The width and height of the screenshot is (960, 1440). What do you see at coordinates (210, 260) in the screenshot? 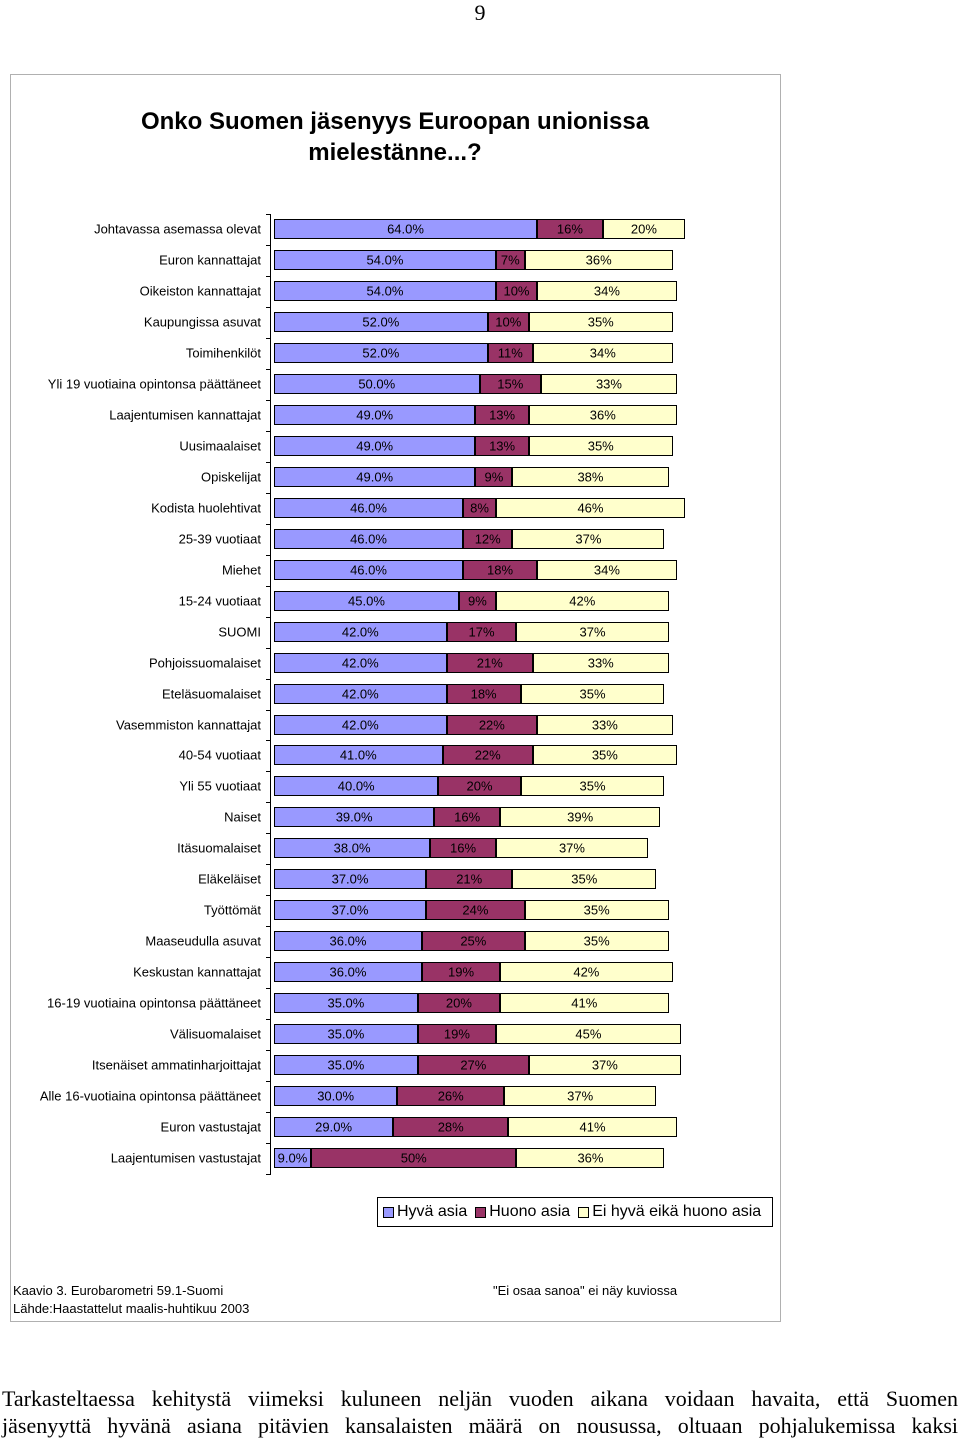
I see `category-label: Euron kannattajat` at bounding box center [210, 260].